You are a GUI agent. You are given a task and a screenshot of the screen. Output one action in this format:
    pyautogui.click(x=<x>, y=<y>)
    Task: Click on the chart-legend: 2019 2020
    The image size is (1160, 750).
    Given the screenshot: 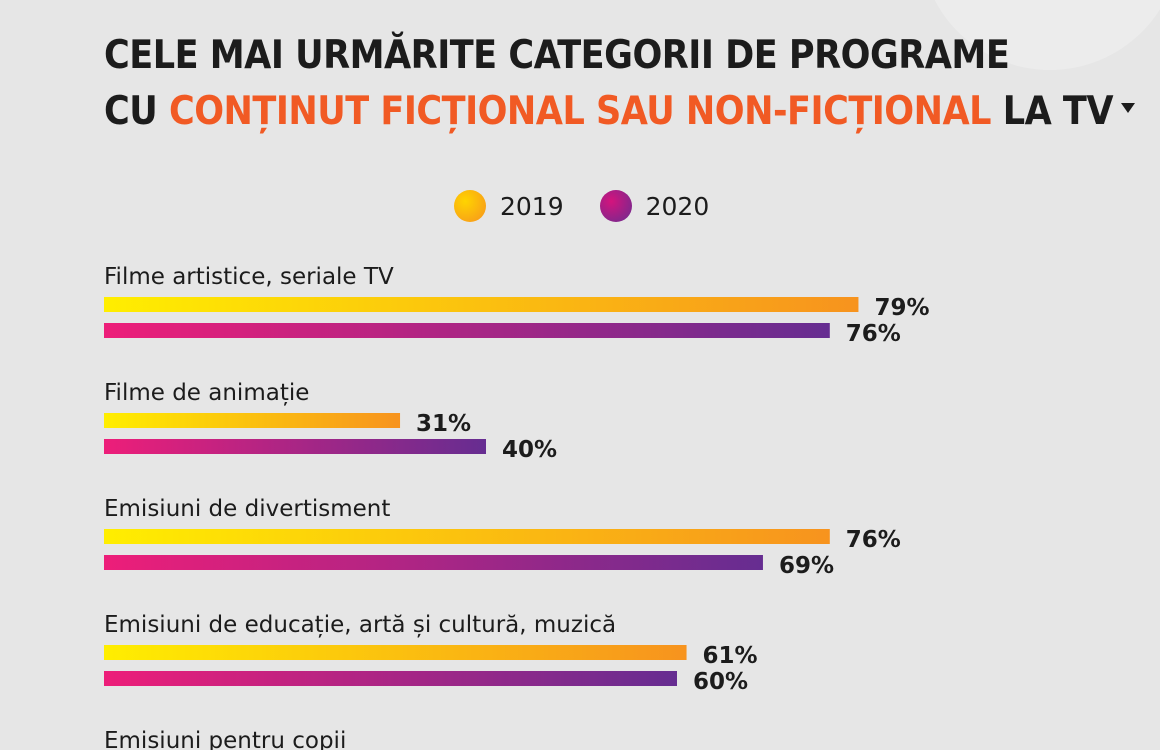 What is the action you would take?
    pyautogui.click(x=599, y=206)
    